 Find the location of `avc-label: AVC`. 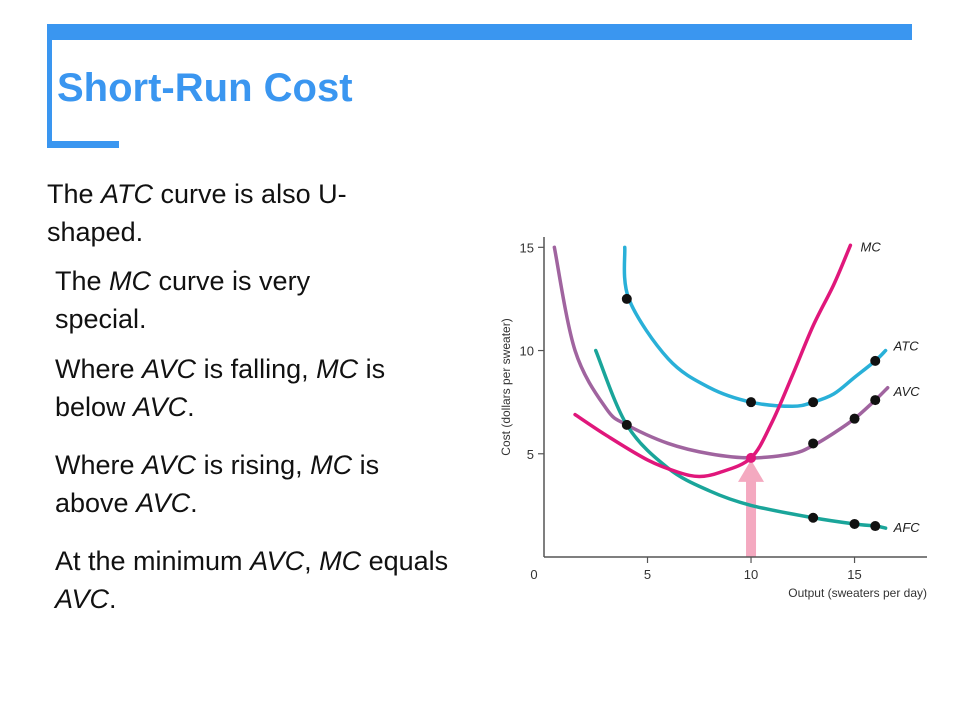

avc-label: AVC is located at coordinates (907, 391).